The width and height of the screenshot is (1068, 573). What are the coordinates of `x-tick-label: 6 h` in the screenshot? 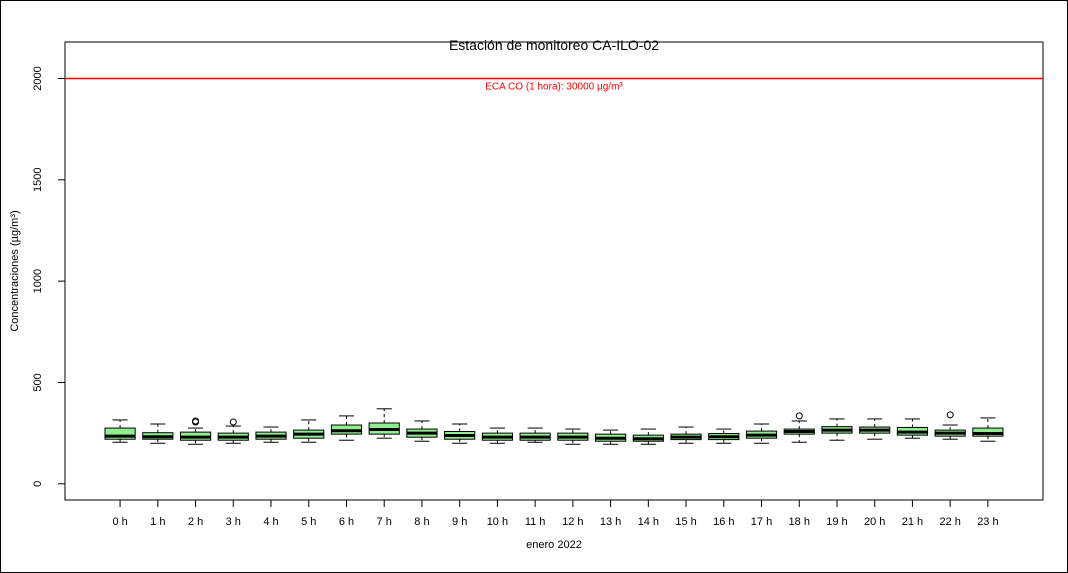 It's located at (346, 522).